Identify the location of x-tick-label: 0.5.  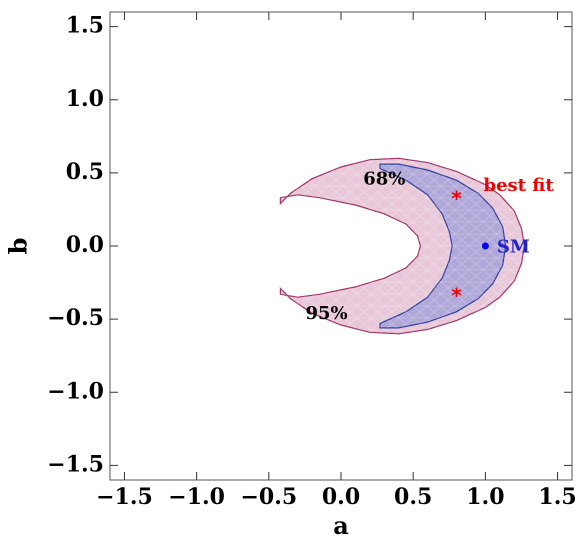
(413, 497).